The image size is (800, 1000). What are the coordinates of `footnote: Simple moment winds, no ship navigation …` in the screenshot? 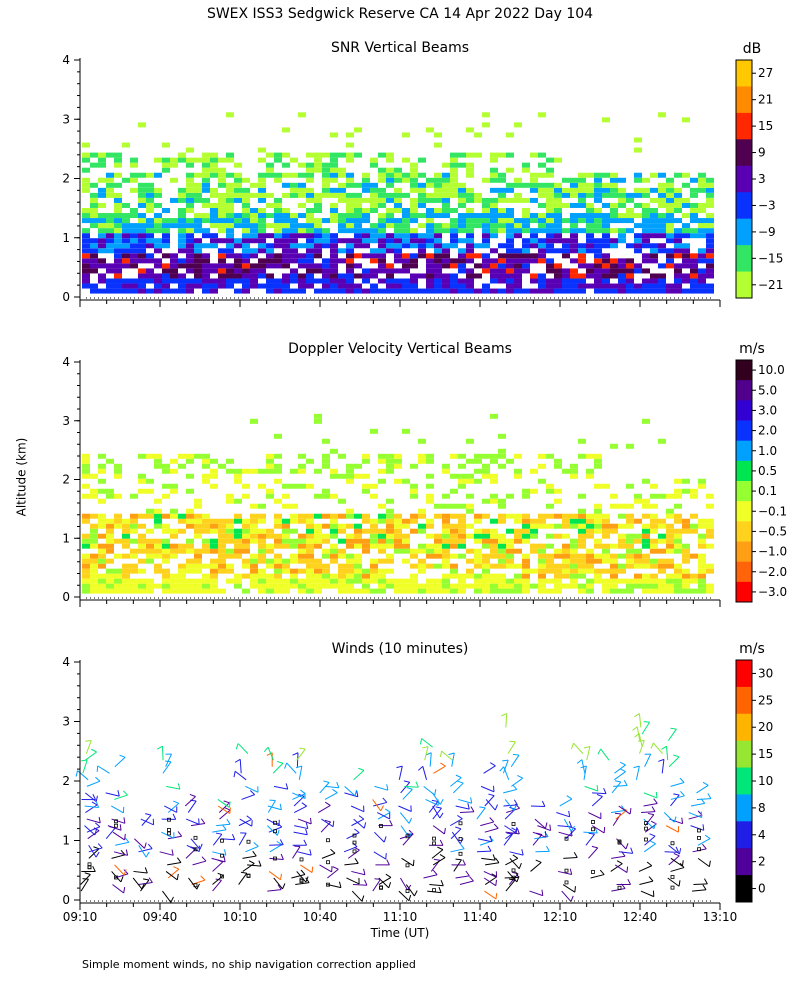 It's located at (249, 964).